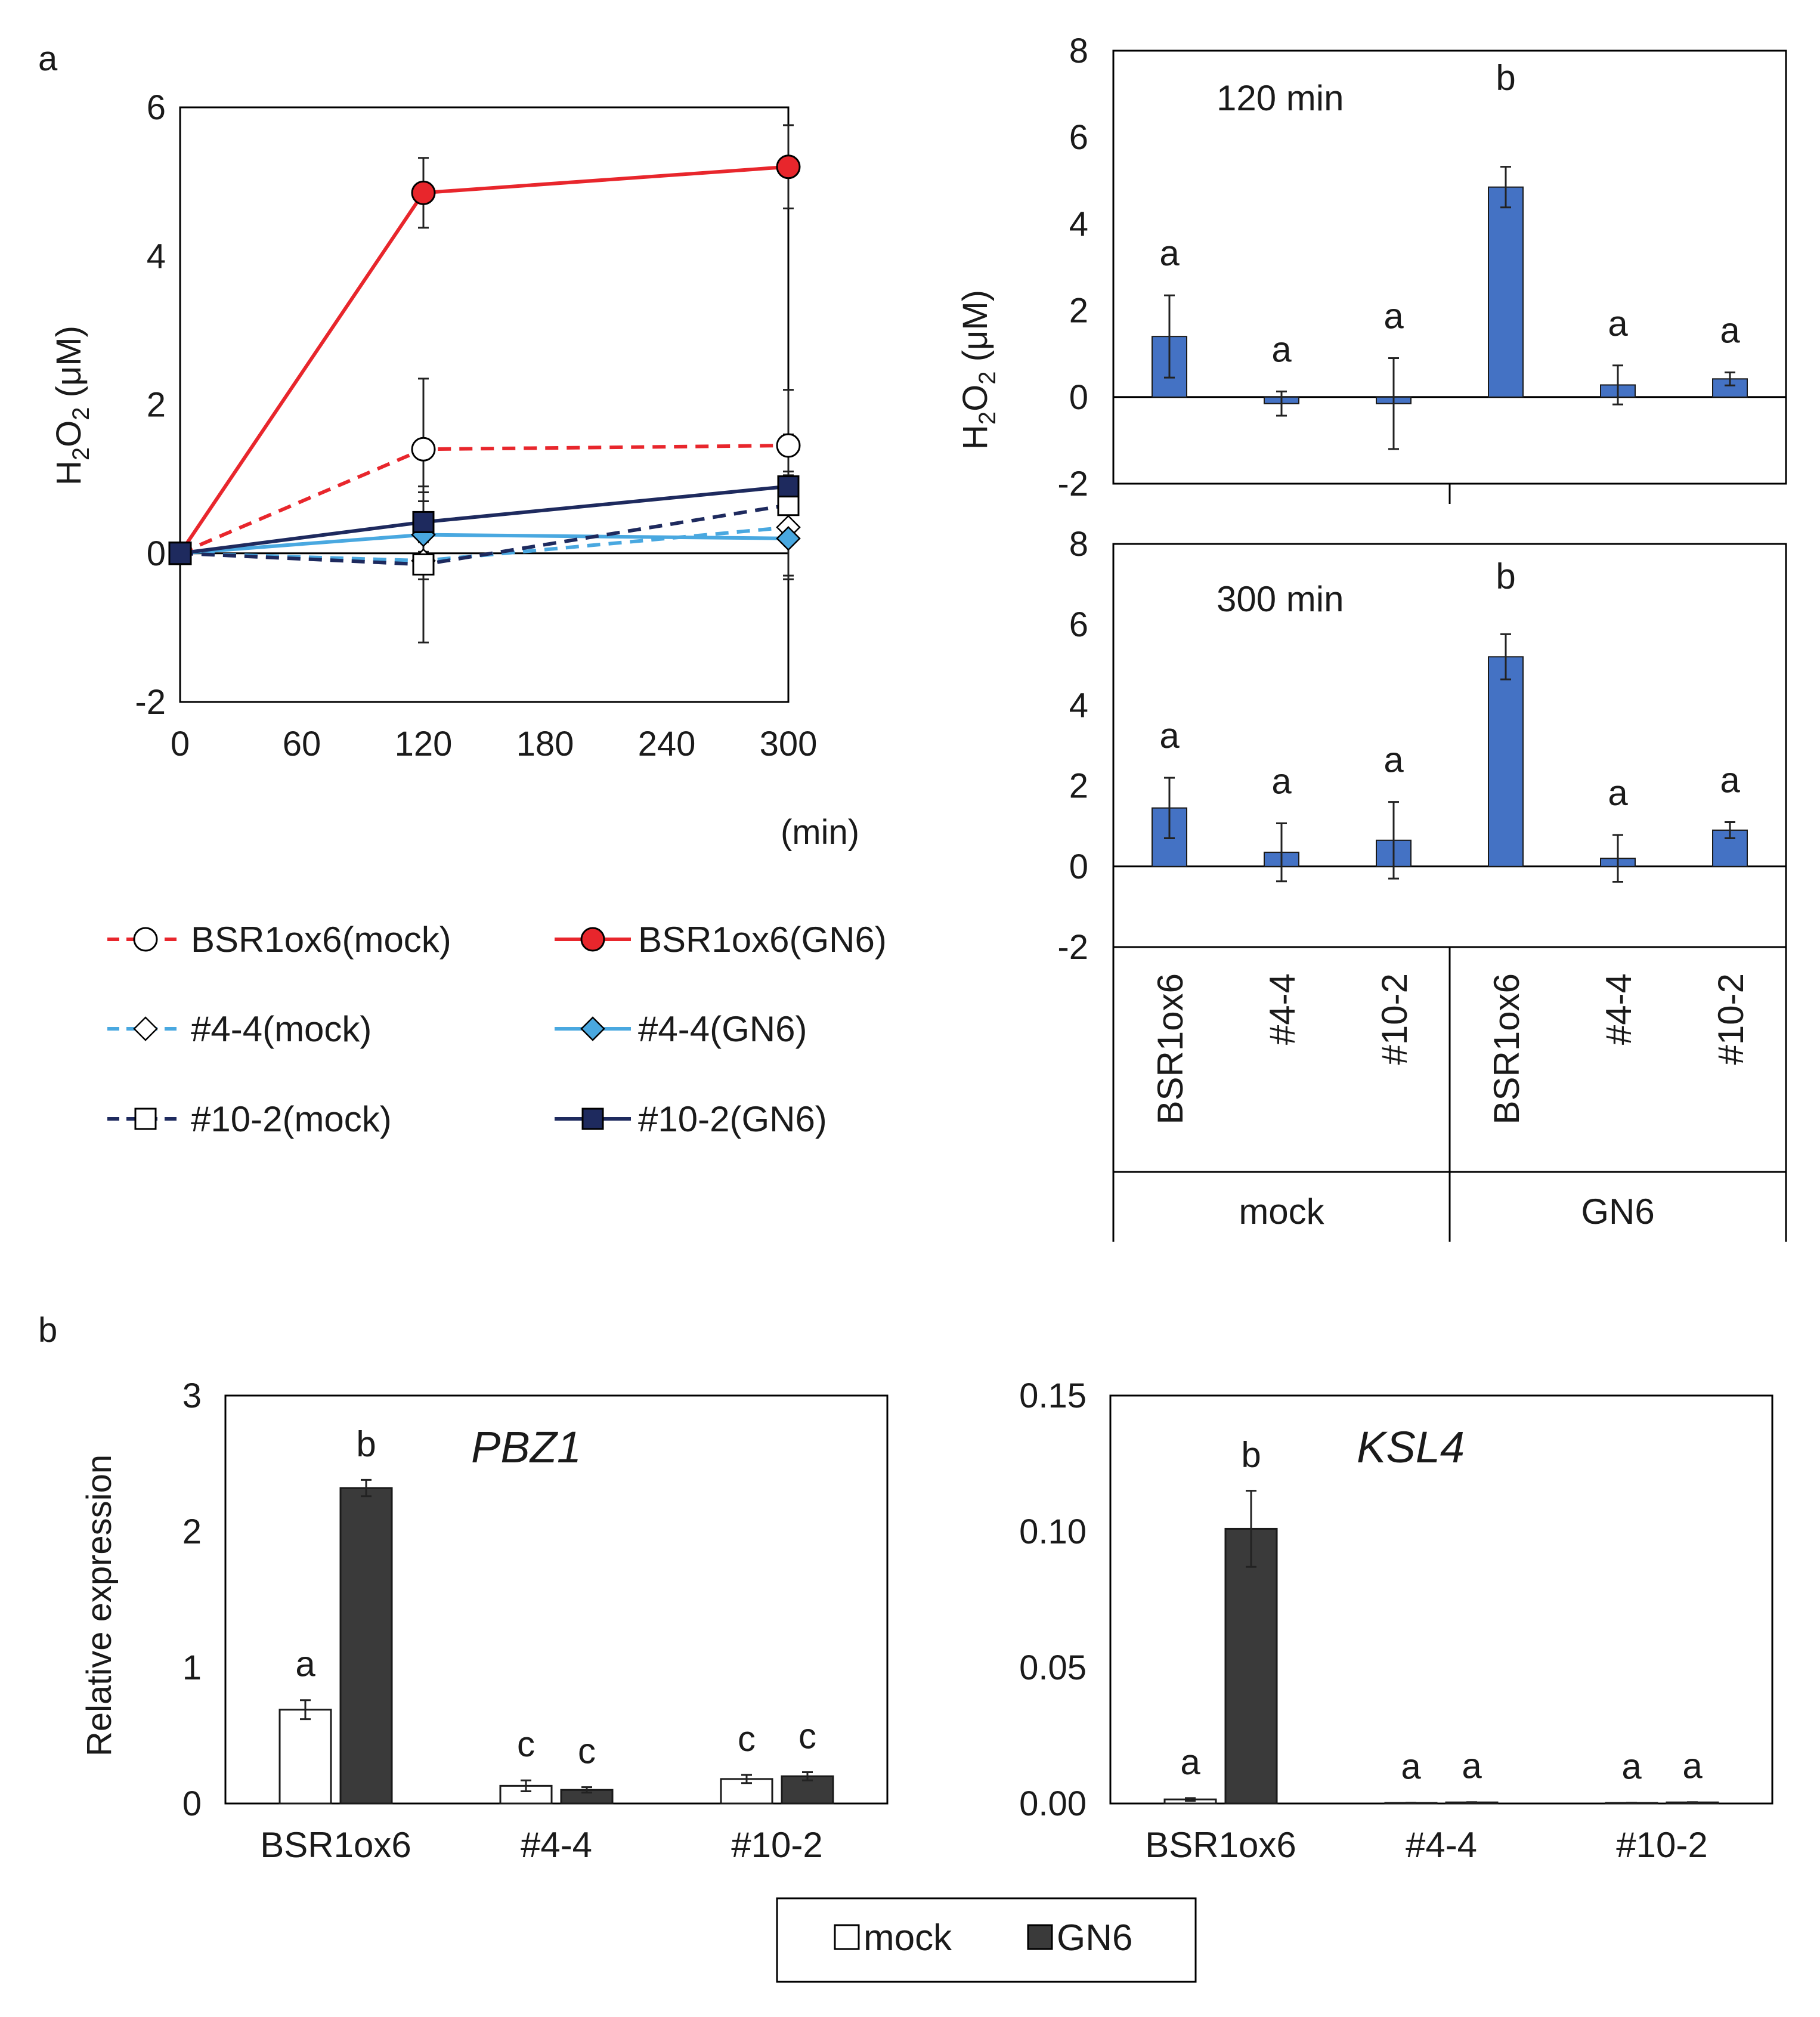  I want to click on line-y-tick-label: 6, so click(156, 107).